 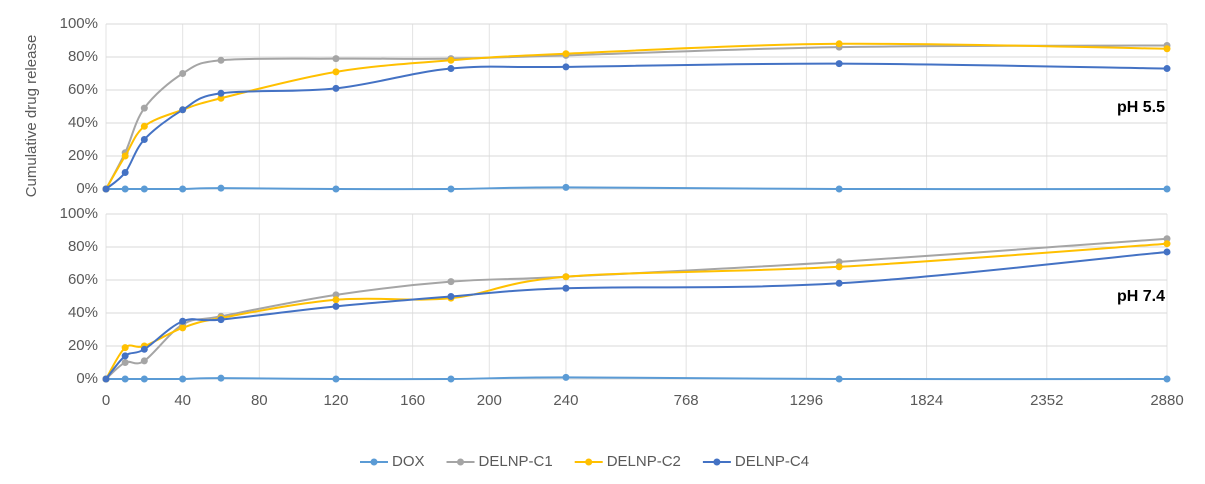 I want to click on legend-label: DELNP-C1, so click(x=516, y=461).